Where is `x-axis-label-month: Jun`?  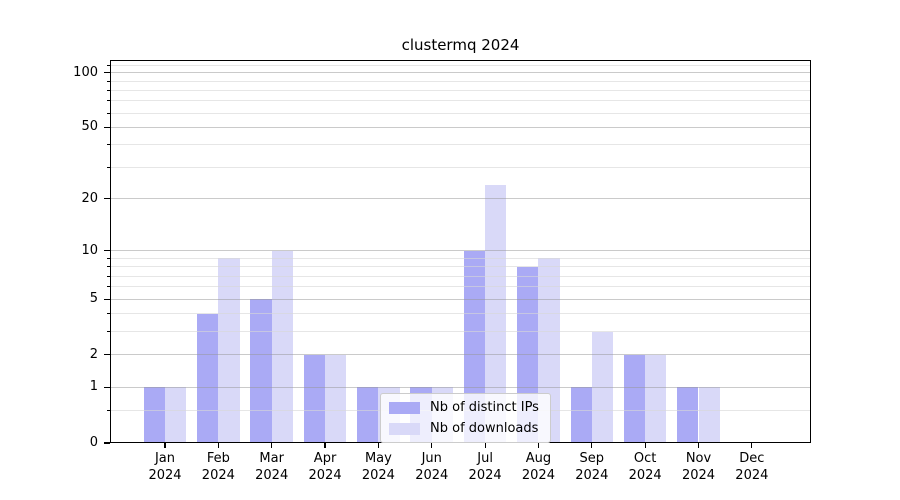 x-axis-label-month: Jun is located at coordinates (431, 458).